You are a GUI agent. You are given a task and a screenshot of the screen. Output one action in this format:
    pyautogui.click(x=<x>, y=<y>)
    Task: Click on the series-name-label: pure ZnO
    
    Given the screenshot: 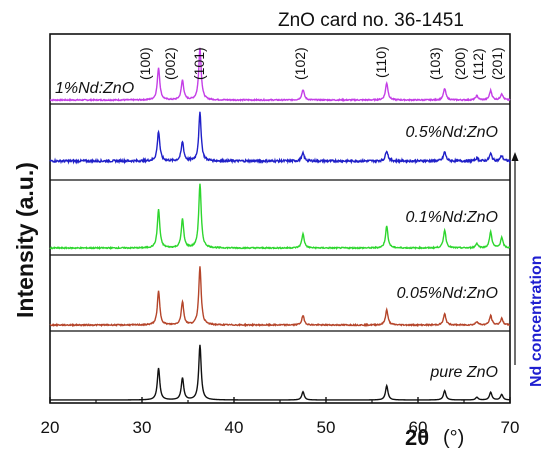 What is the action you would take?
    pyautogui.click(x=463, y=372)
    